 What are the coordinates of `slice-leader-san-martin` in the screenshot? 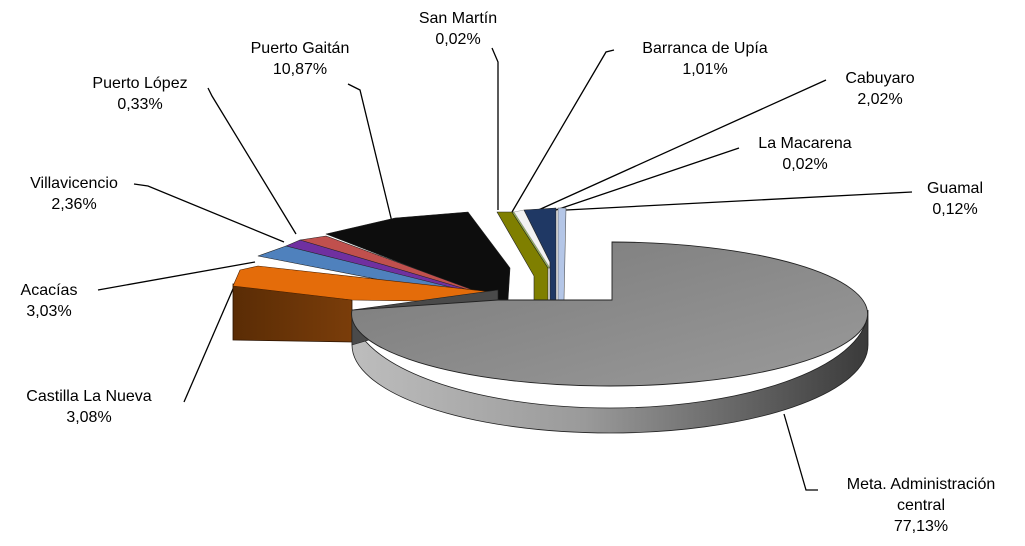 It's located at (495, 128).